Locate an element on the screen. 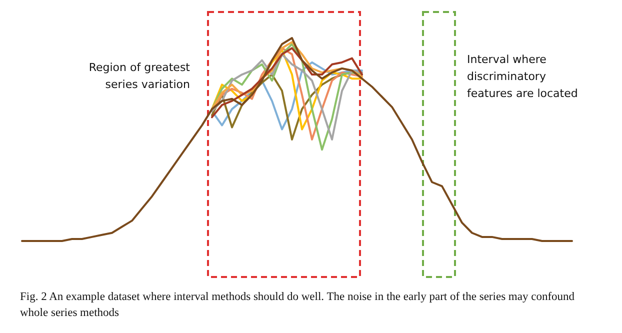 The width and height of the screenshot is (622, 333). annotation: Region of greatest series variation is located at coordinates (139, 76).